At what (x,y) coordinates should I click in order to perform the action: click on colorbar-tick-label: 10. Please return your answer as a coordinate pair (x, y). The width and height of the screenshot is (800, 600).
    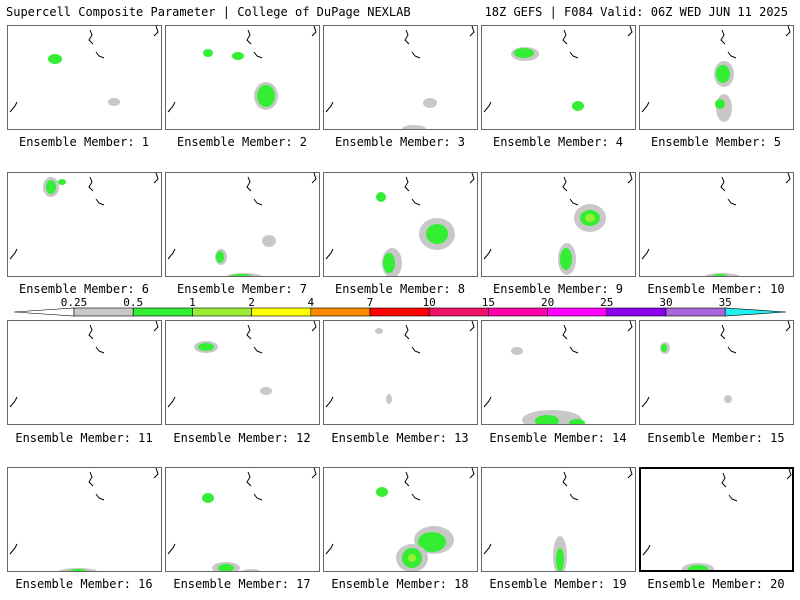
    Looking at the image, I should click on (429, 302).